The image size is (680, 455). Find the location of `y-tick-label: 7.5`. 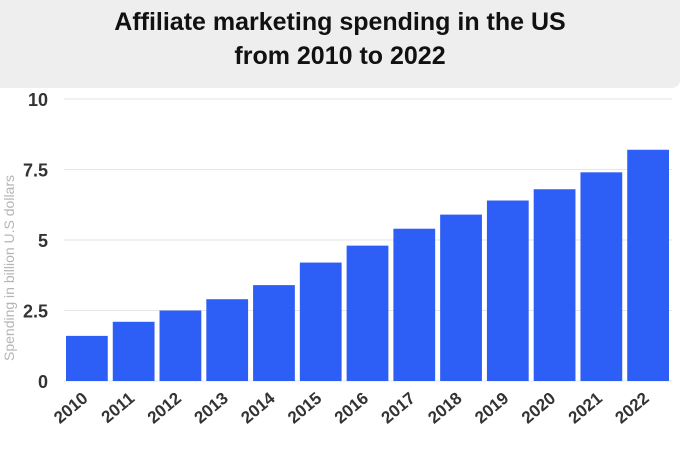

y-tick-label: 7.5 is located at coordinates (35, 171).